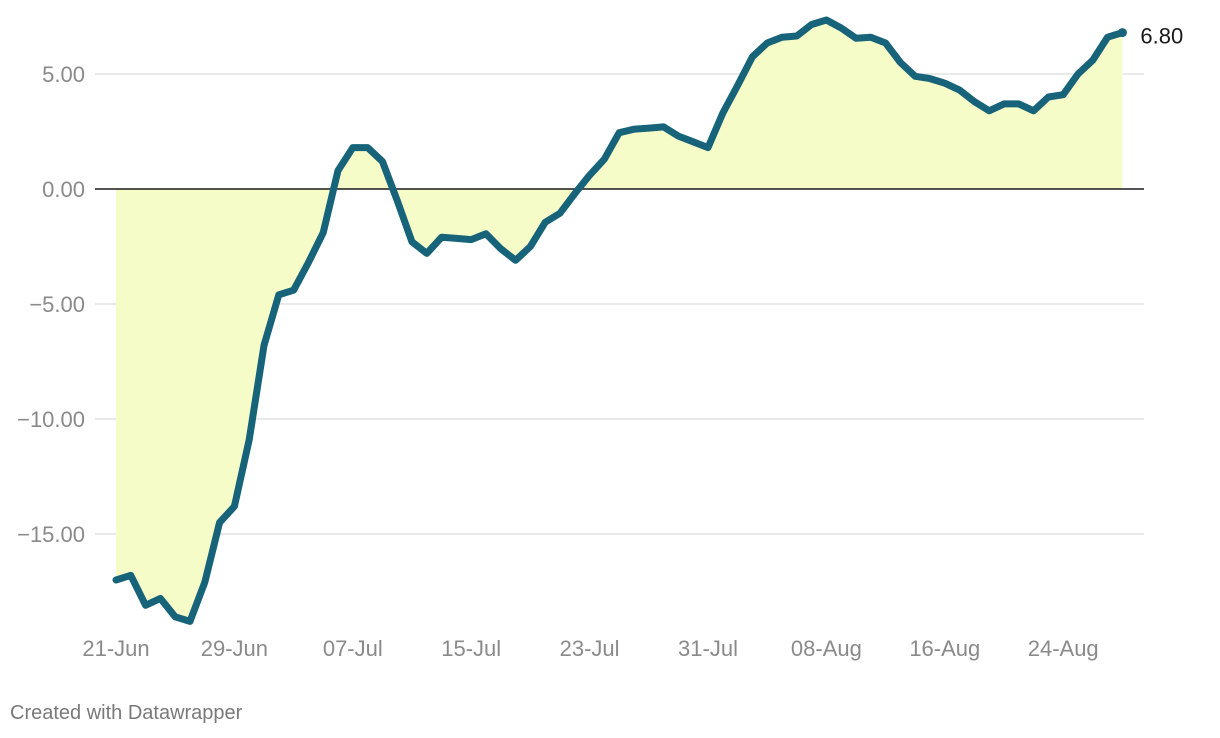 This screenshot has height=738, width=1220. Describe the element at coordinates (51, 419) in the screenshot. I see `y-tick-label: −10.00` at that location.